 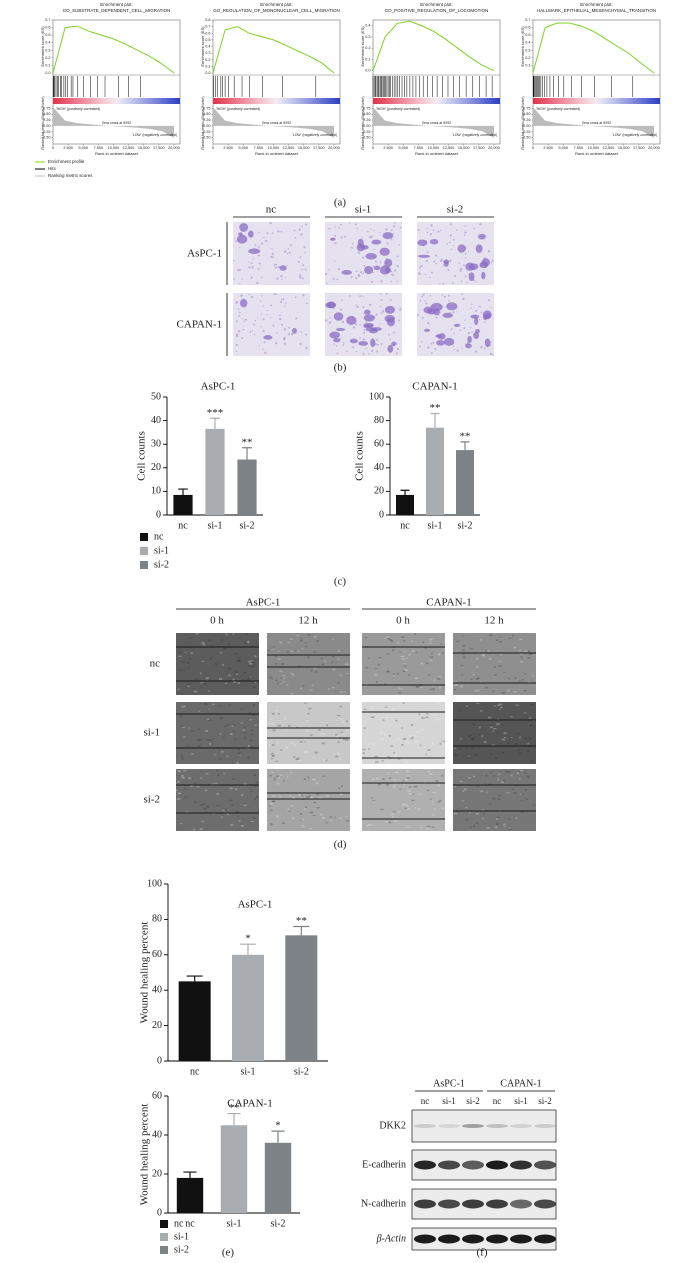 What do you see at coordinates (593, 48) in the screenshot?
I see `enrichment-curve` at bounding box center [593, 48].